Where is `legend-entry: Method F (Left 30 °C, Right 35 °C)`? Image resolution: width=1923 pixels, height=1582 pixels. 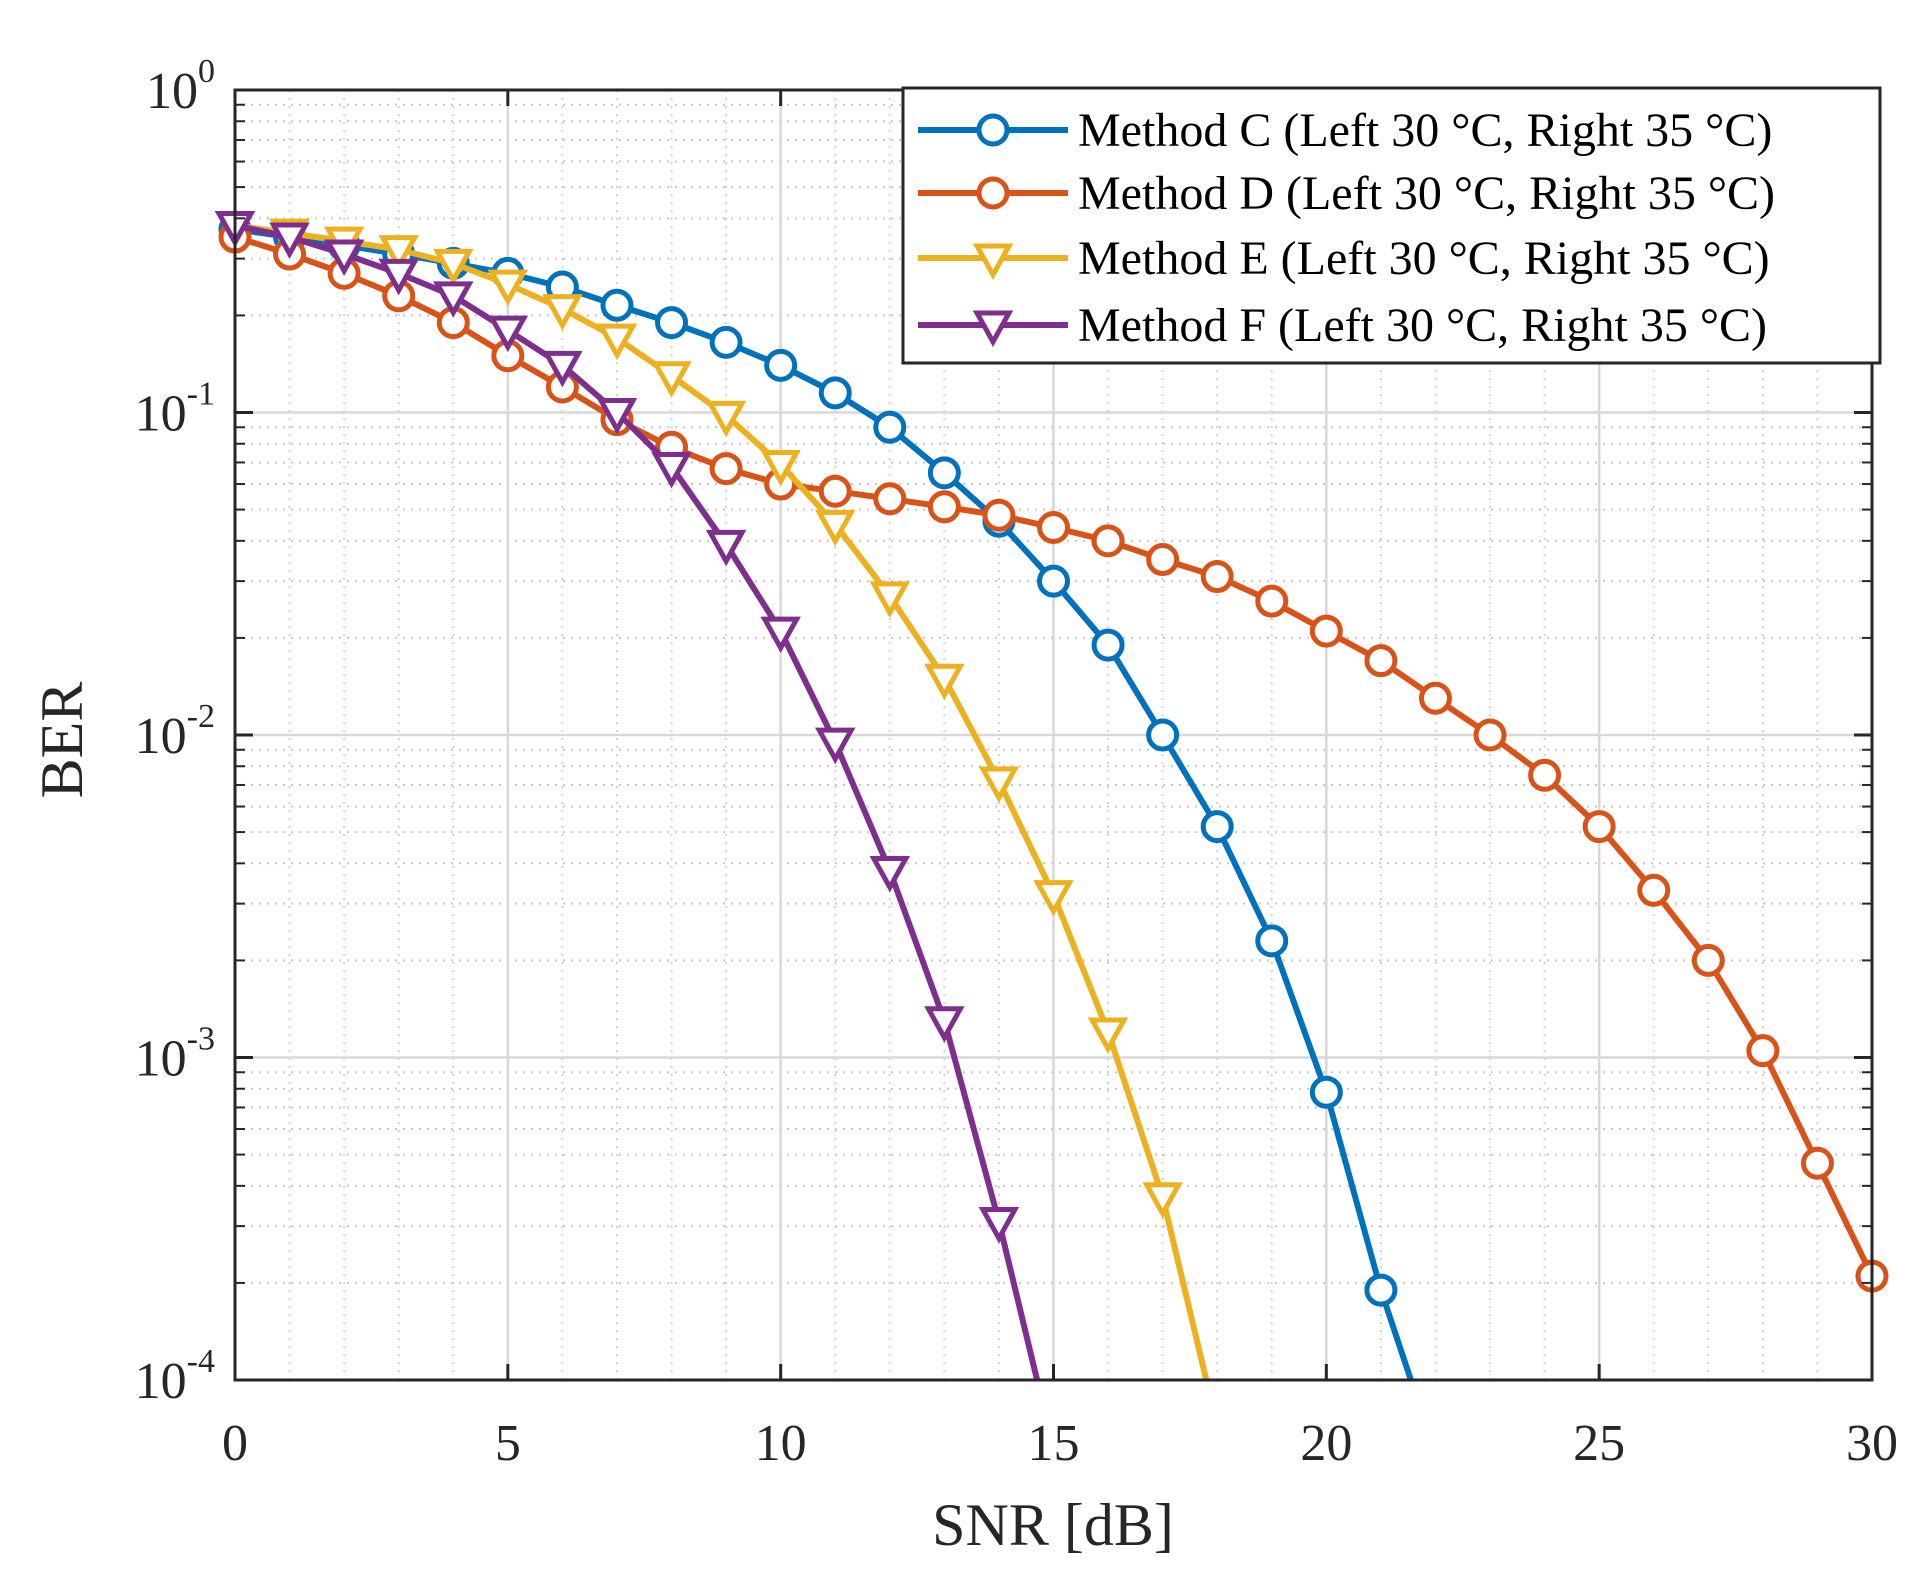 legend-entry: Method F (Left 30 °C, Right 35 °C) is located at coordinates (1342, 325).